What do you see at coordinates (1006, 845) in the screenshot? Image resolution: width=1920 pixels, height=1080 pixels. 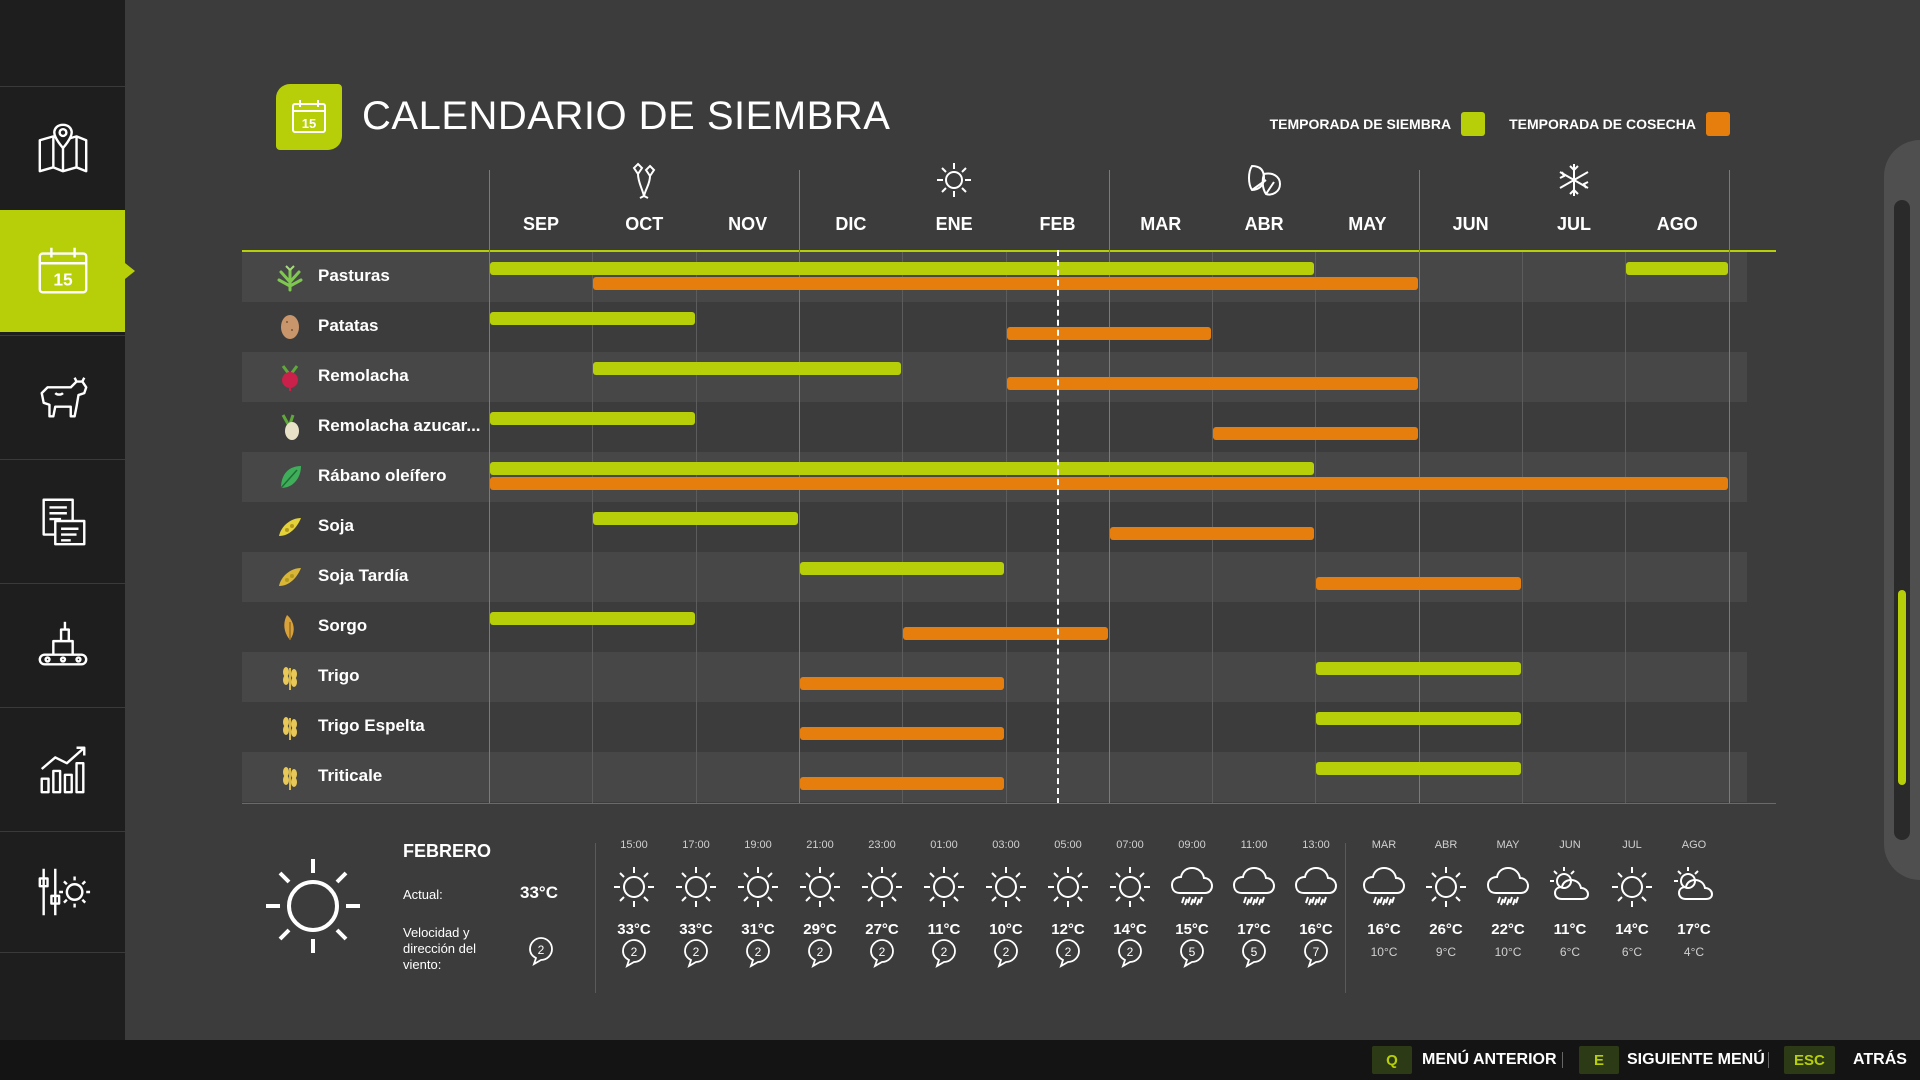 I see `forecast-time: 03:00` at bounding box center [1006, 845].